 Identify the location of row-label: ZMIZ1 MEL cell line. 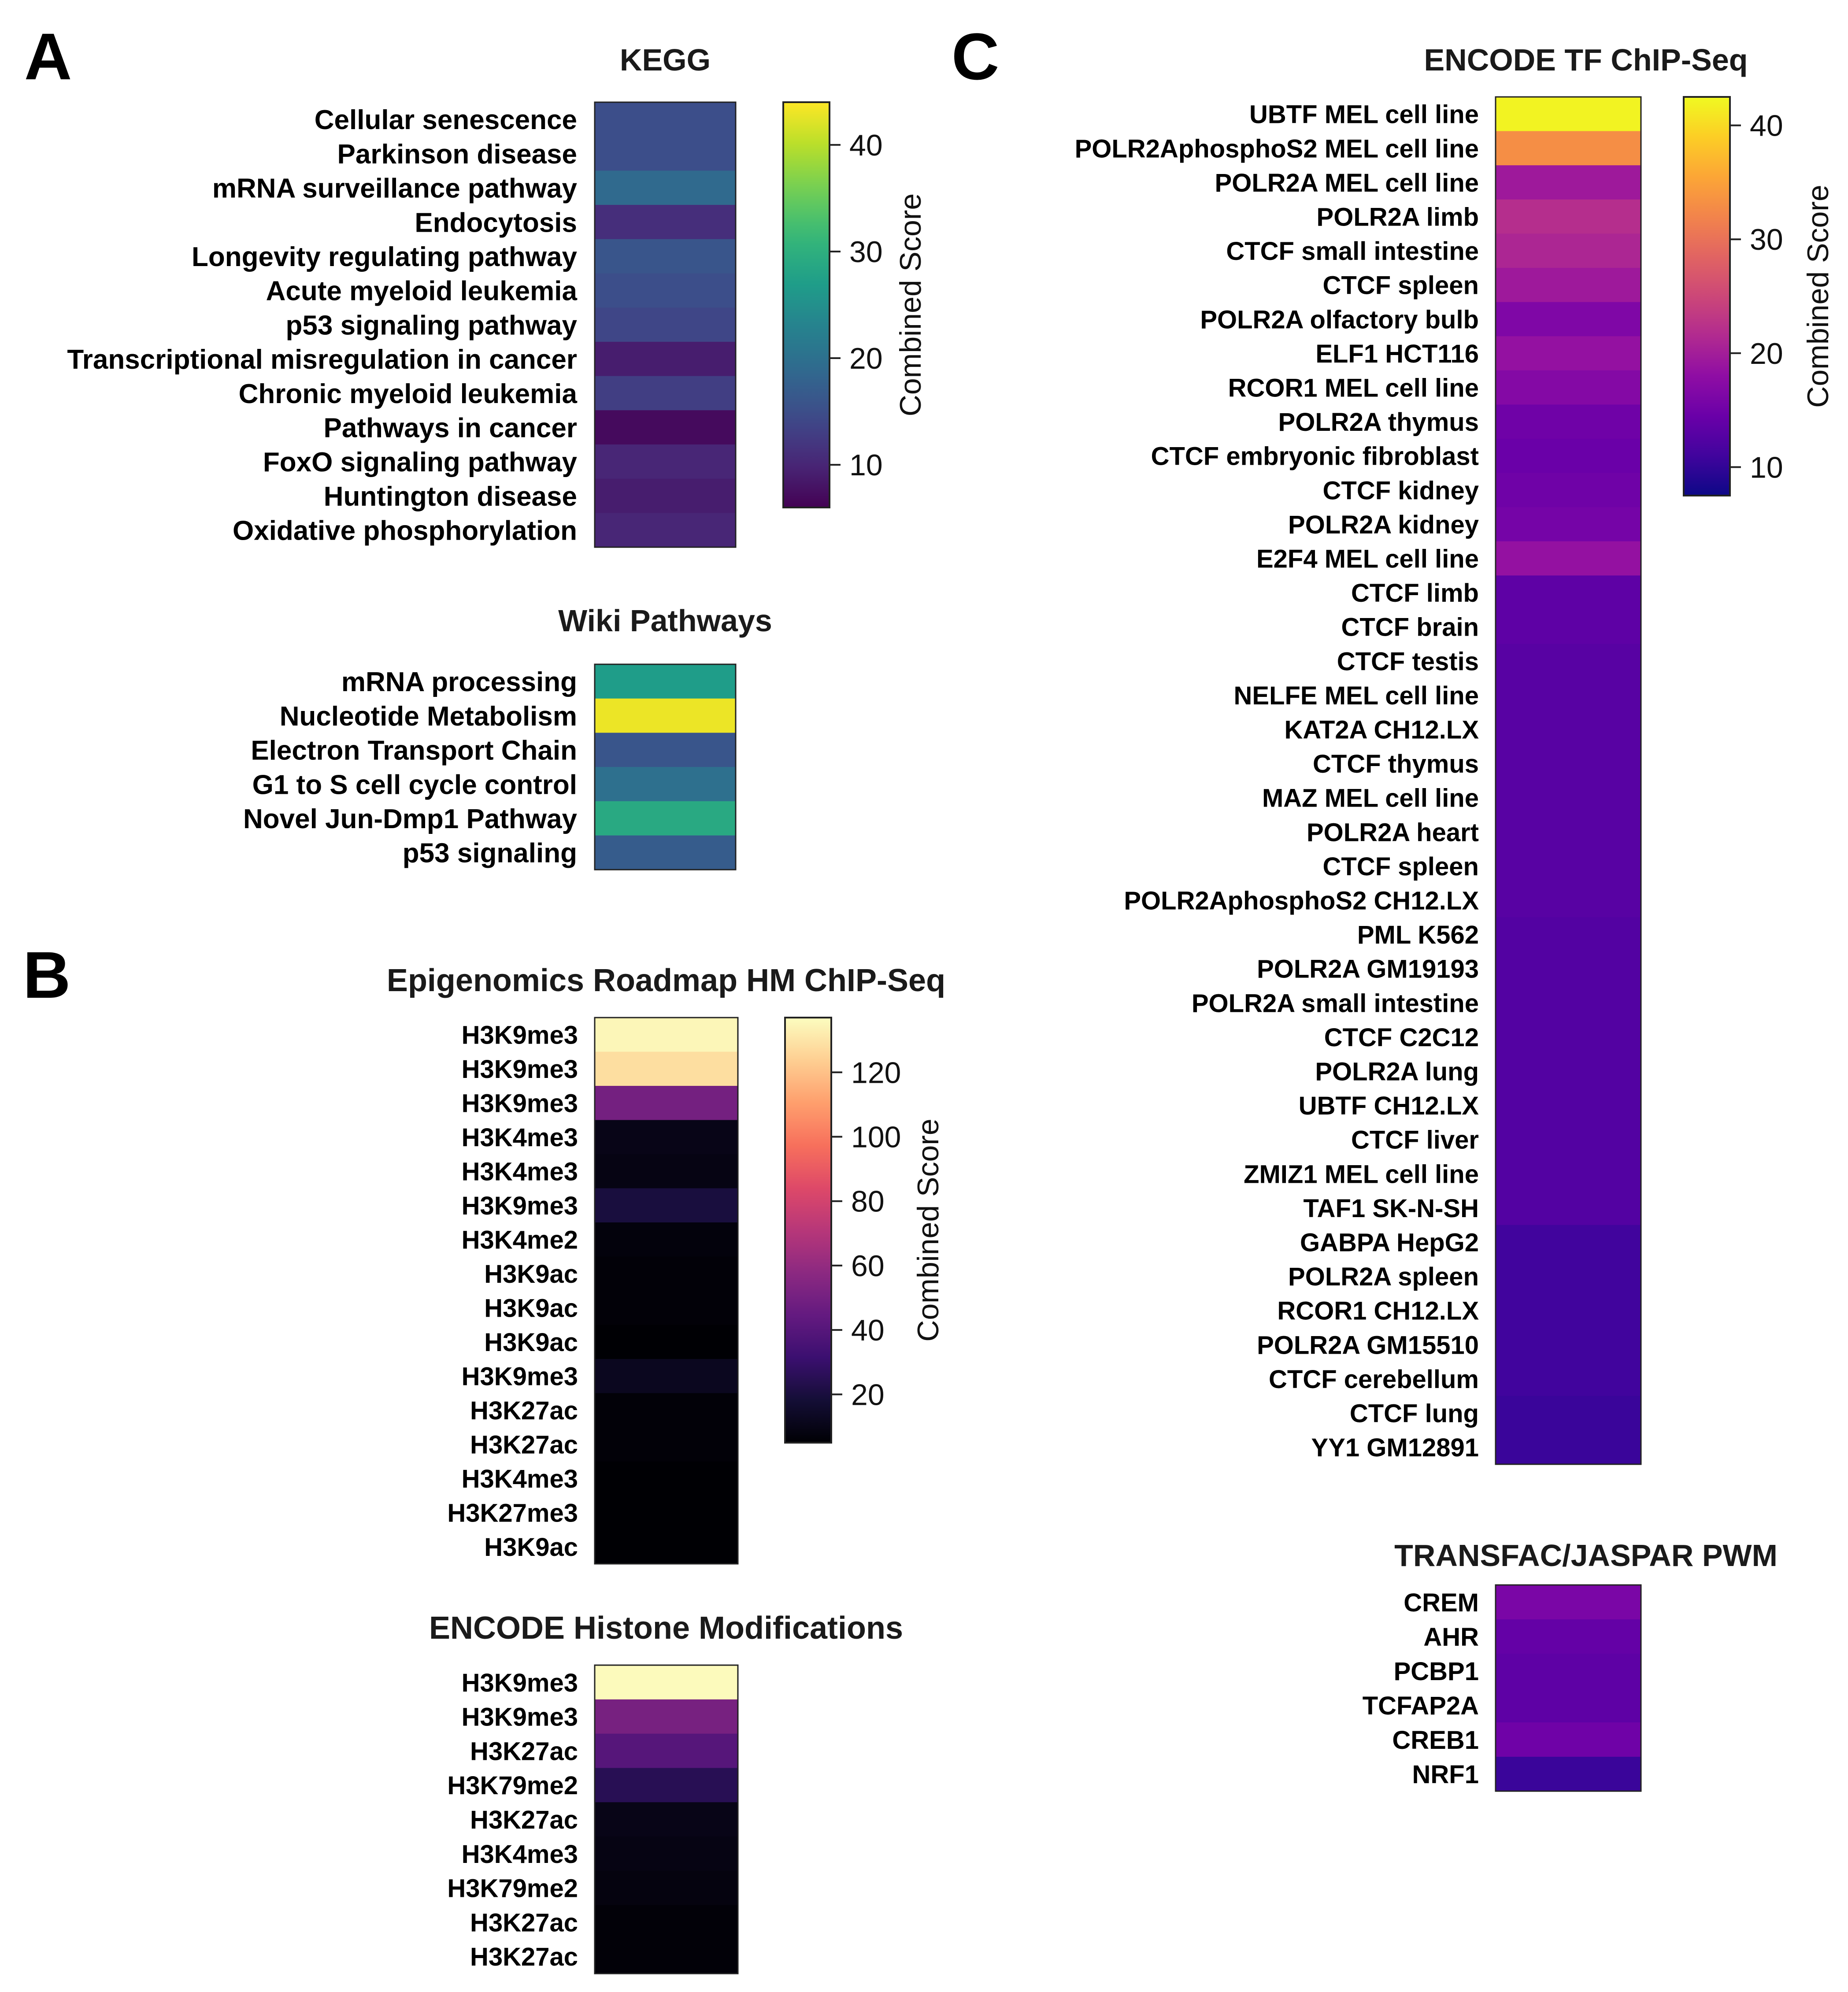
(1361, 1174).